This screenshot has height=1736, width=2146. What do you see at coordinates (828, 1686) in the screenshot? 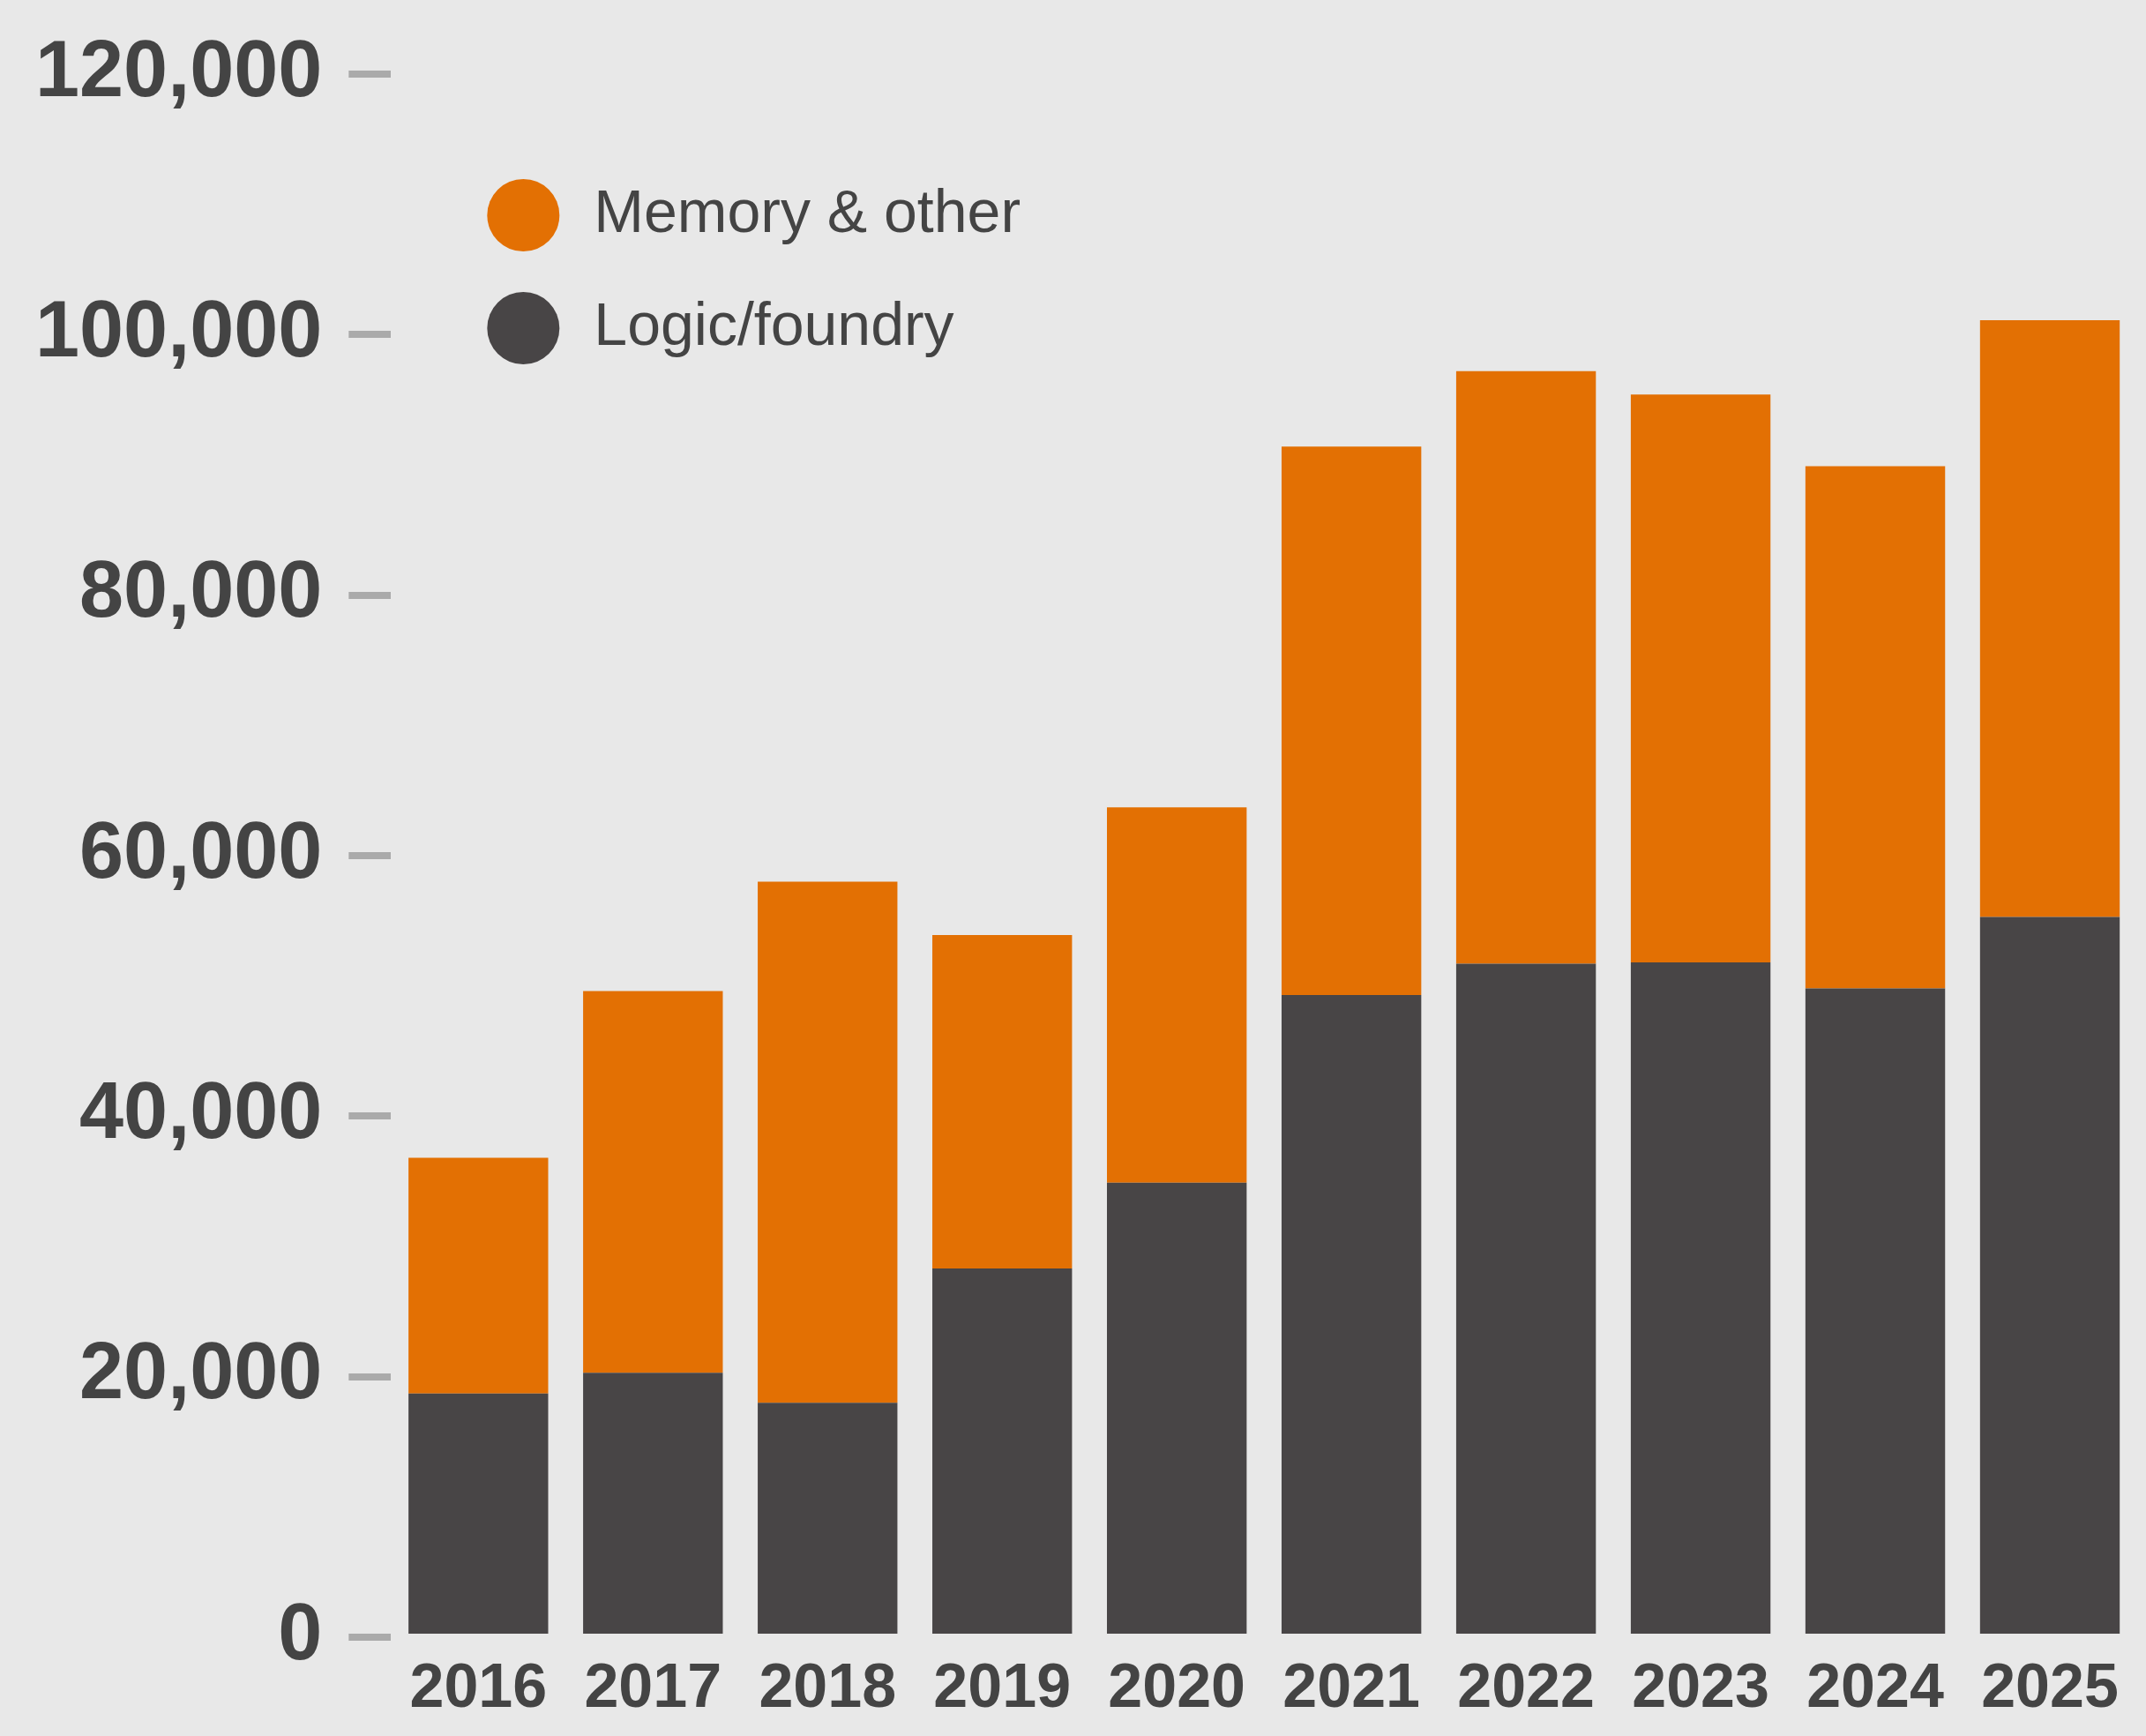
I see `x-tick-label: 2018` at bounding box center [828, 1686].